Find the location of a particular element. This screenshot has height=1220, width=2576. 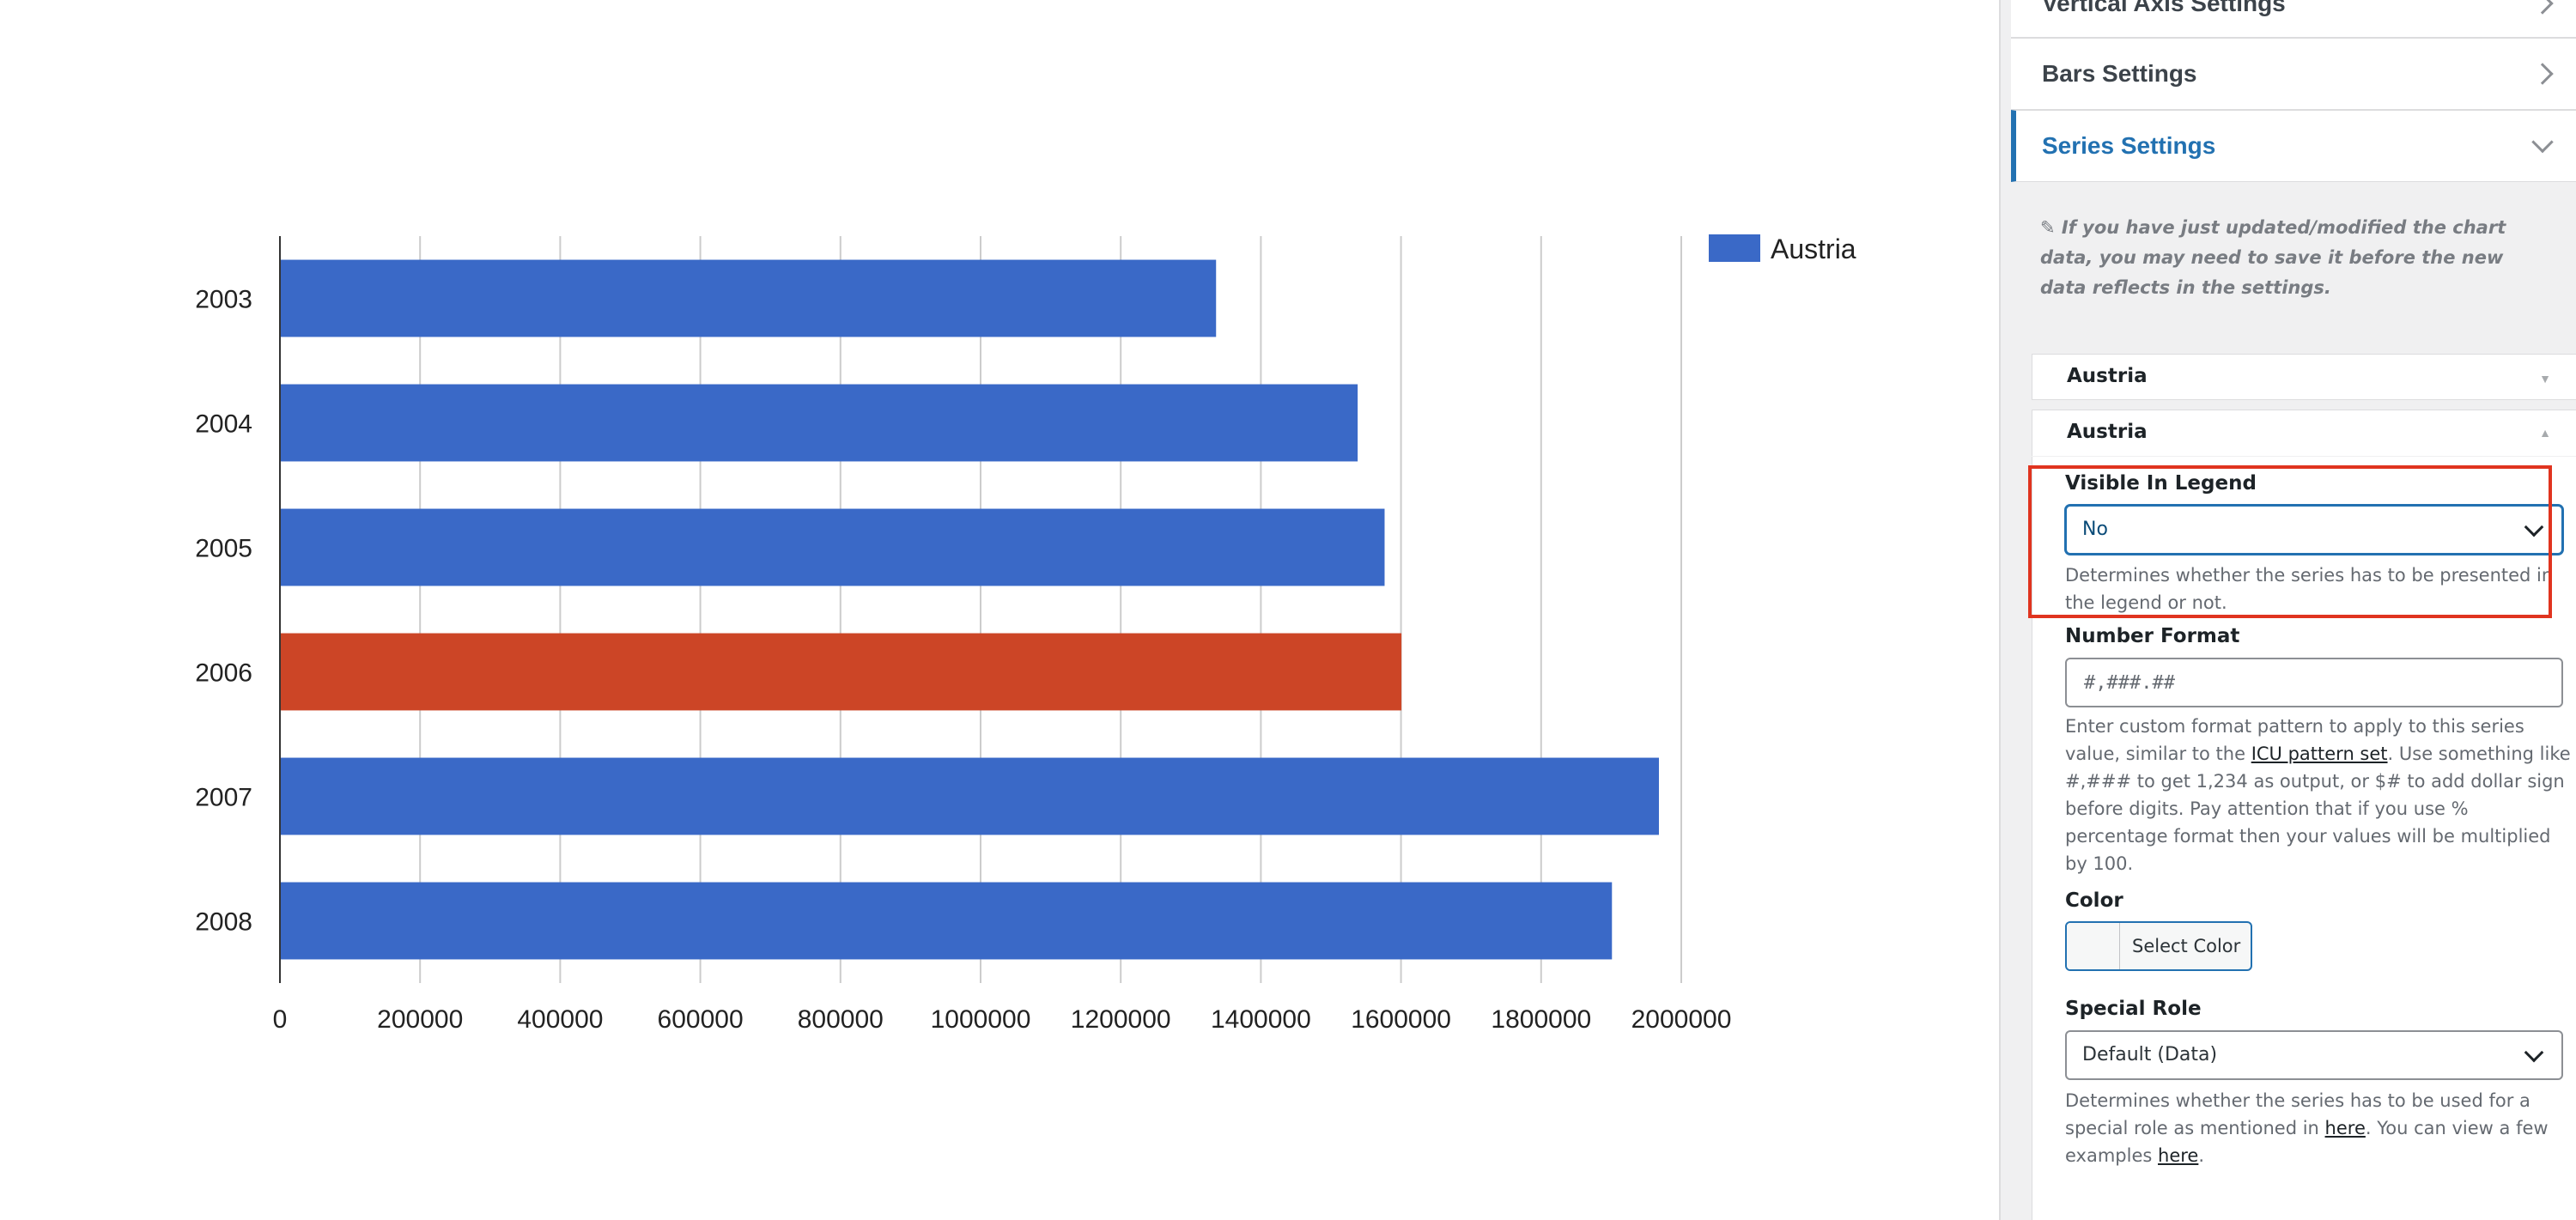

select-color-button: Select Color is located at coordinates (2158, 946).